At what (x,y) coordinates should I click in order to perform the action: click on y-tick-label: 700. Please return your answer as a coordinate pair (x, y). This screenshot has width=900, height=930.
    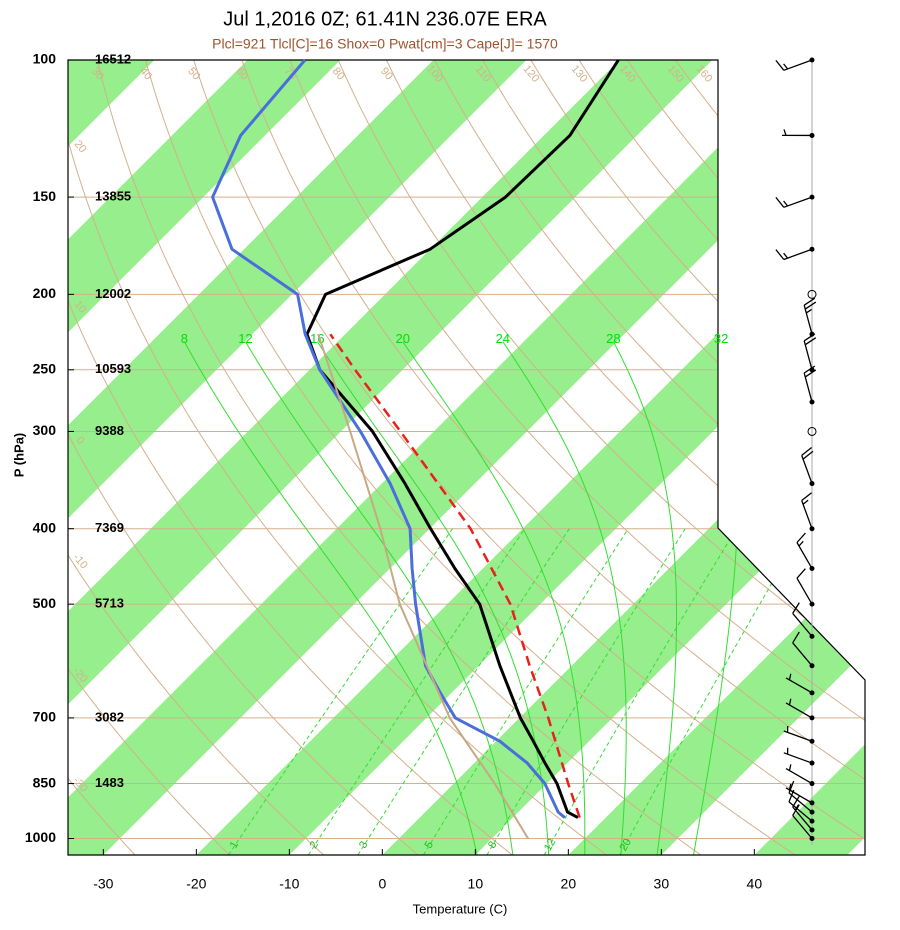
    Looking at the image, I should click on (45, 717).